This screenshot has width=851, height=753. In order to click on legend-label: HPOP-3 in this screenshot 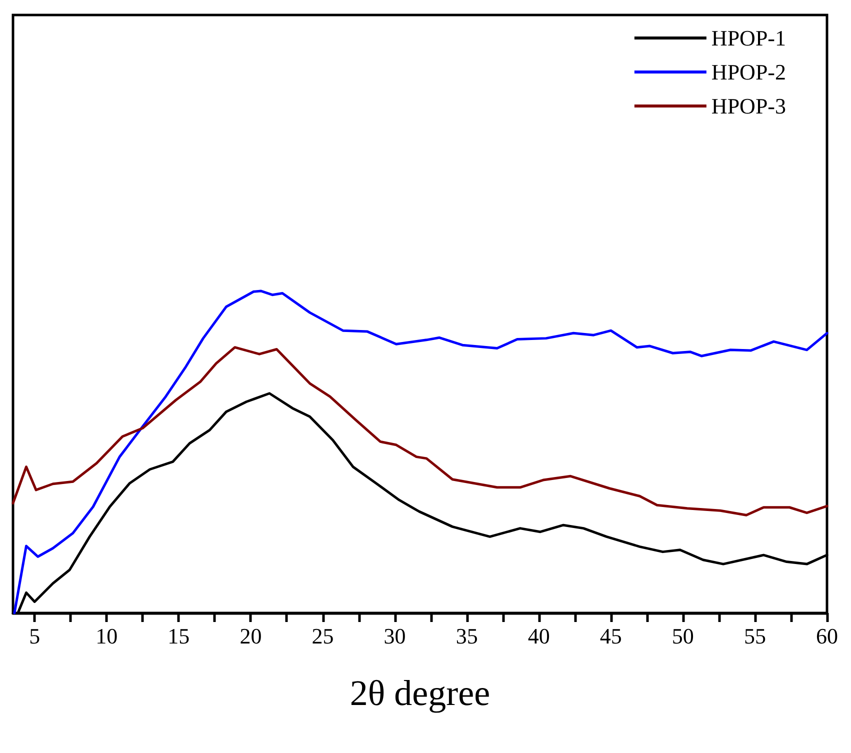, I will do `click(748, 106)`.